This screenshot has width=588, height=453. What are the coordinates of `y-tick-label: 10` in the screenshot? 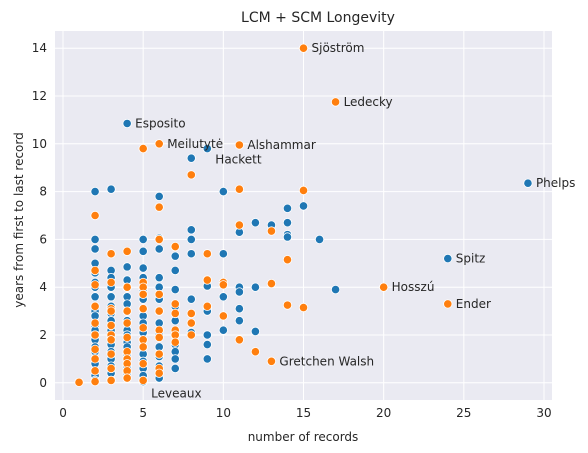 It's located at (39, 144).